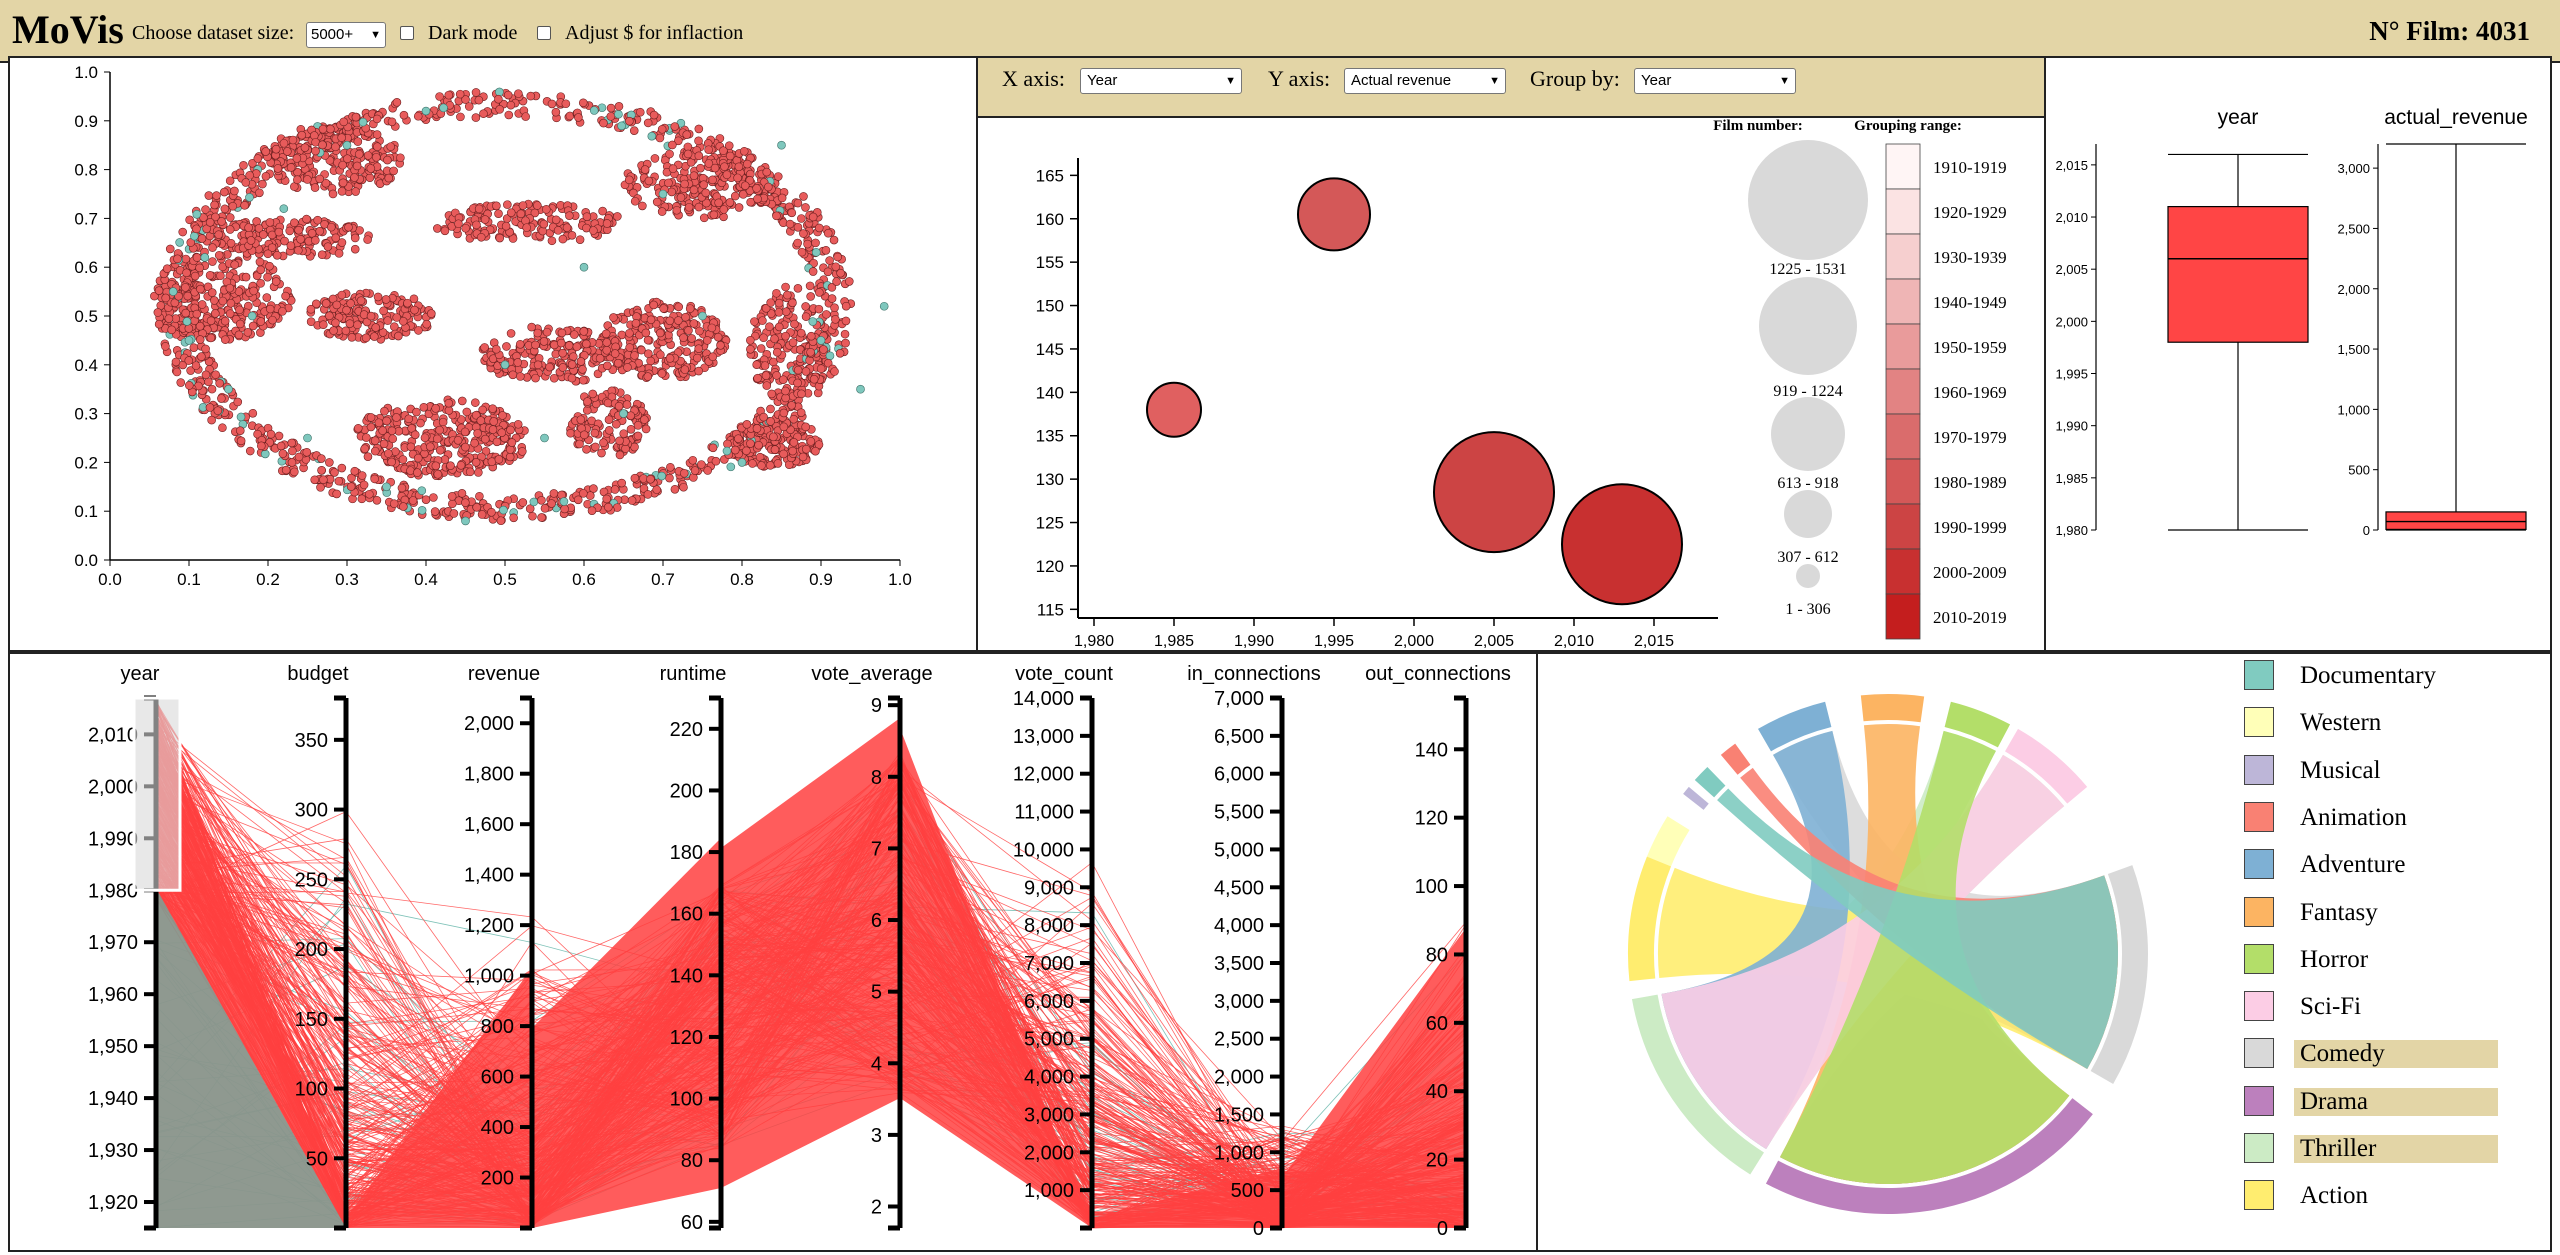  I want to click on boxplot-tick-label: 0, so click(2366, 530).